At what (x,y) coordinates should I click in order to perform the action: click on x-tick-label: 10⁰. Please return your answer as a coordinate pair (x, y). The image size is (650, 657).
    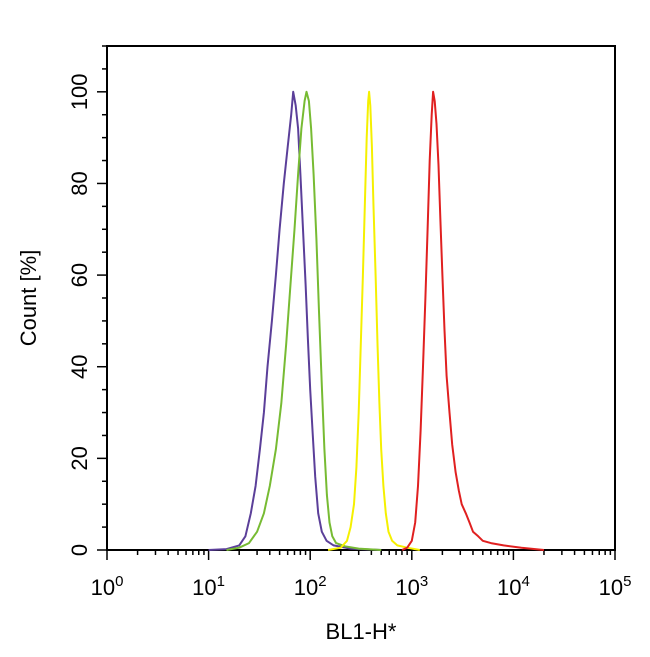
    Looking at the image, I should click on (107, 586).